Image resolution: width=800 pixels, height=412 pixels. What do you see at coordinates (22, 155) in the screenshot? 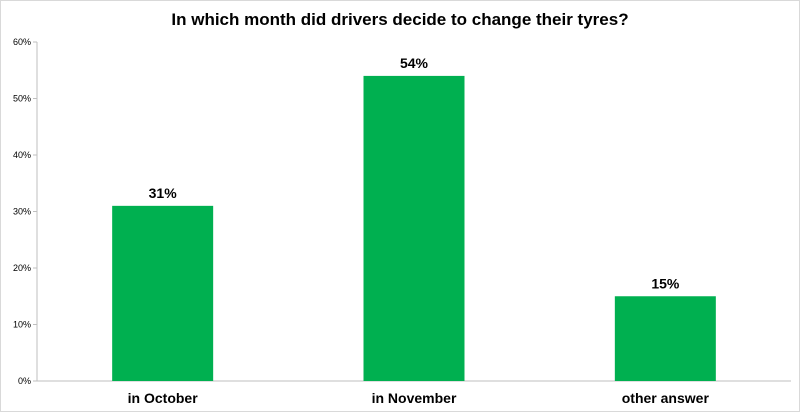
I see `y-tick-label: 40%` at bounding box center [22, 155].